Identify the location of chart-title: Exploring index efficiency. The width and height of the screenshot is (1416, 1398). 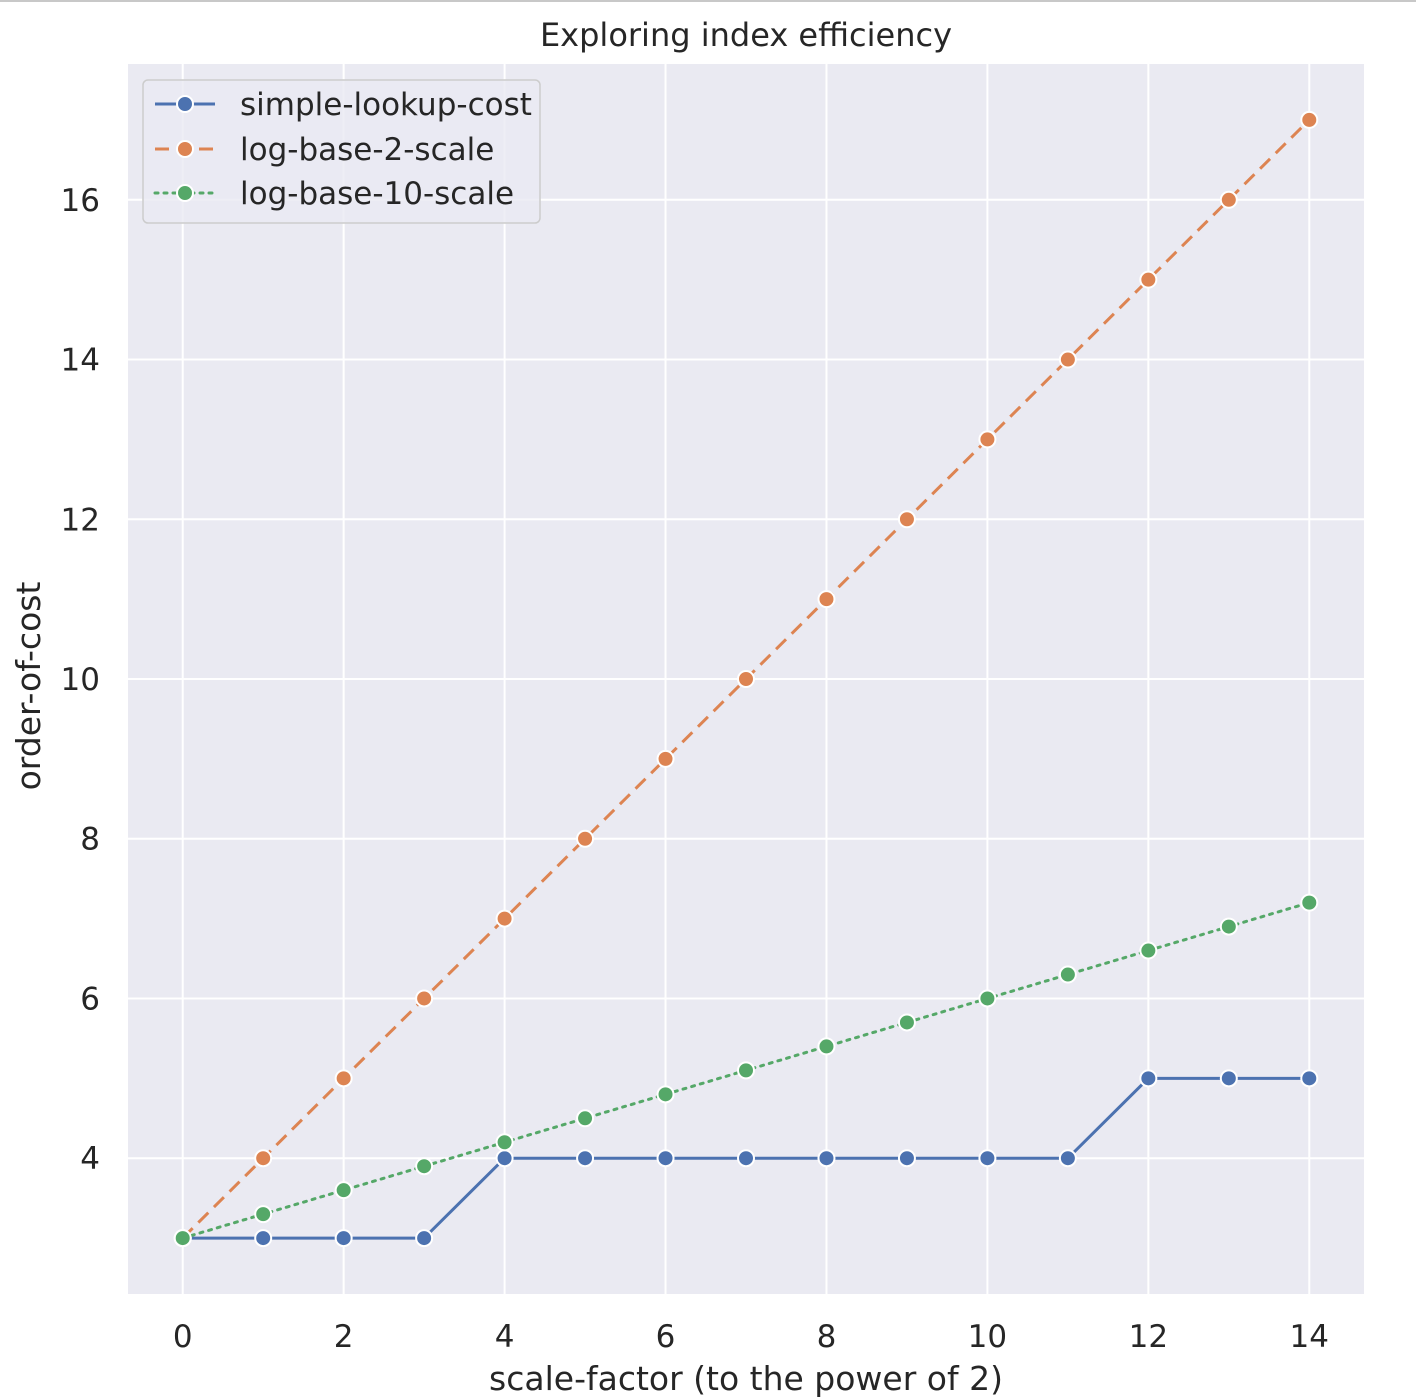
(746, 35).